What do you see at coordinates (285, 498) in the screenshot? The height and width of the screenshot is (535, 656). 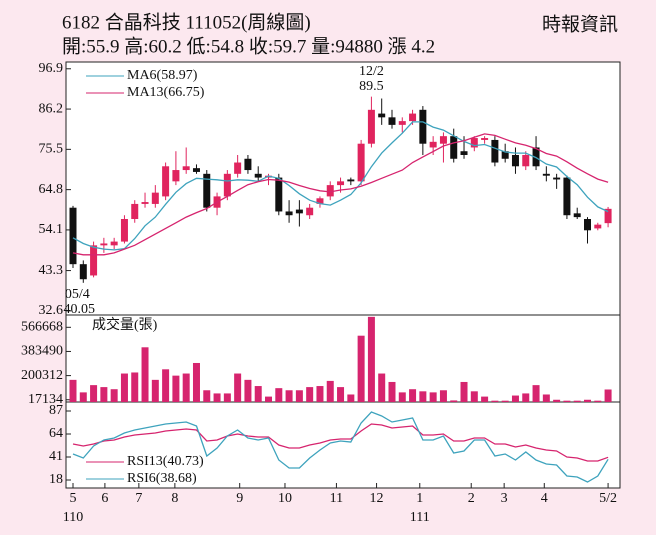 I see `x-tick-label: 10` at bounding box center [285, 498].